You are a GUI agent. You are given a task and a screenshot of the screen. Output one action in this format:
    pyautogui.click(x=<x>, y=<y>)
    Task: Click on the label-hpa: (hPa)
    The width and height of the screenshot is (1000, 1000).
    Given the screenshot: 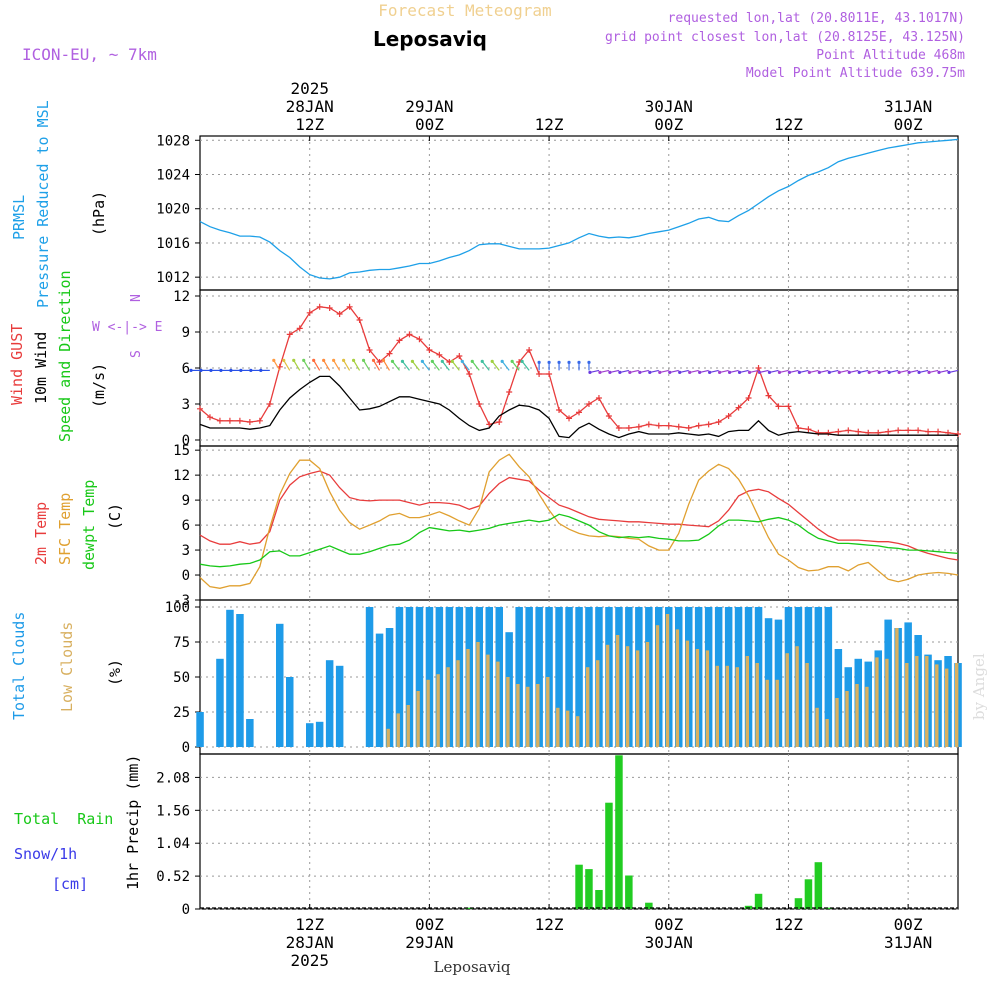 What is the action you would take?
    pyautogui.click(x=99, y=213)
    